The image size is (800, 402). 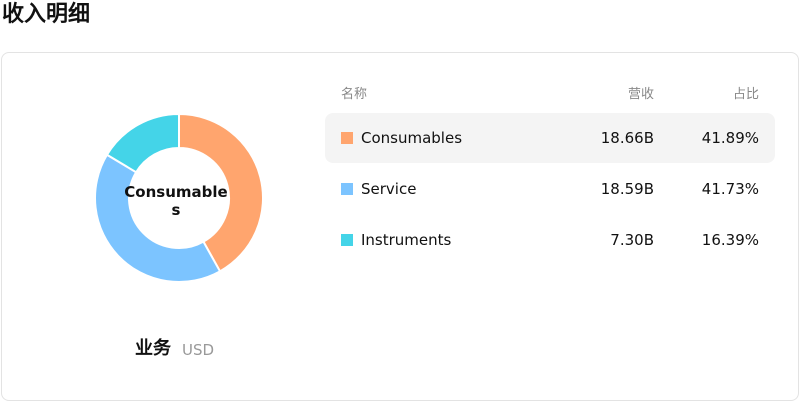 What do you see at coordinates (176, 201) in the screenshot?
I see `center-label: Consumables` at bounding box center [176, 201].